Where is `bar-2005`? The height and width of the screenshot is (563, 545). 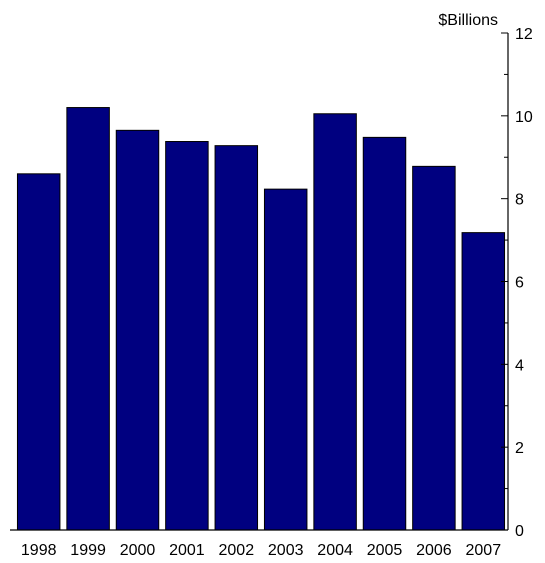
bar-2005 is located at coordinates (384, 333).